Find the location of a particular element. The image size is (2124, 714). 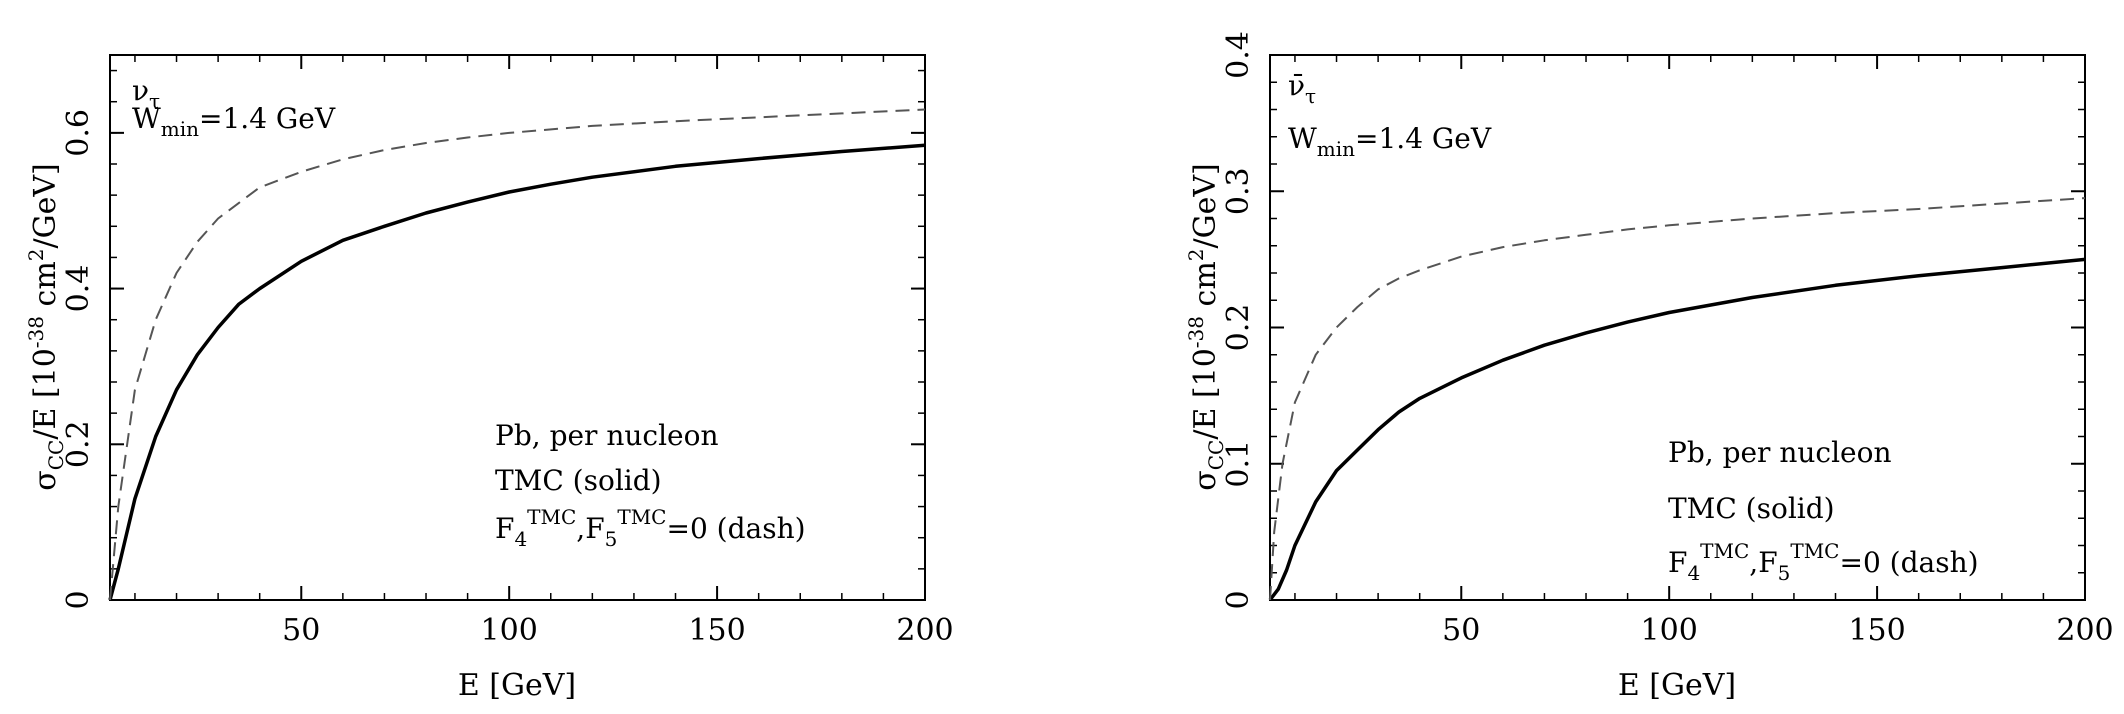

y-tick-label: 0.1 is located at coordinates (1238, 464).